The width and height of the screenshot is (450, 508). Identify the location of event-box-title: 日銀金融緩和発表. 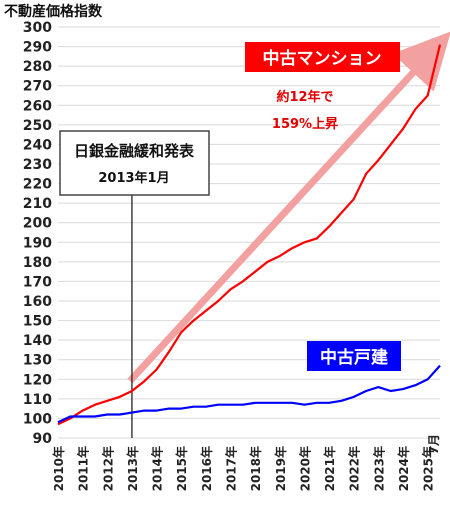
(134, 151).